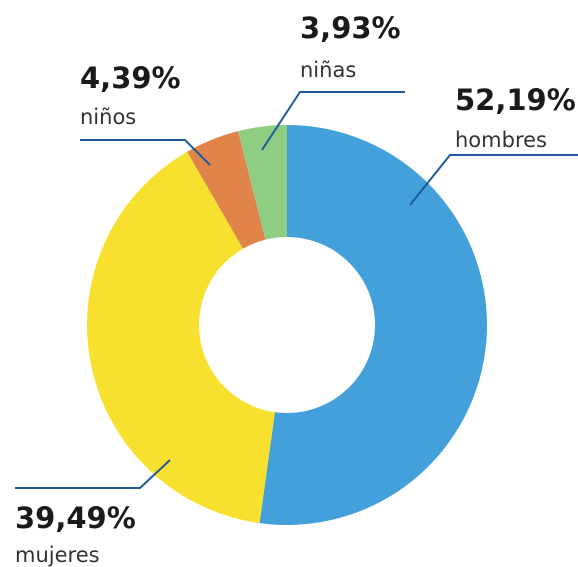  Describe the element at coordinates (501, 140) in the screenshot. I see `category-label: hombres` at that location.